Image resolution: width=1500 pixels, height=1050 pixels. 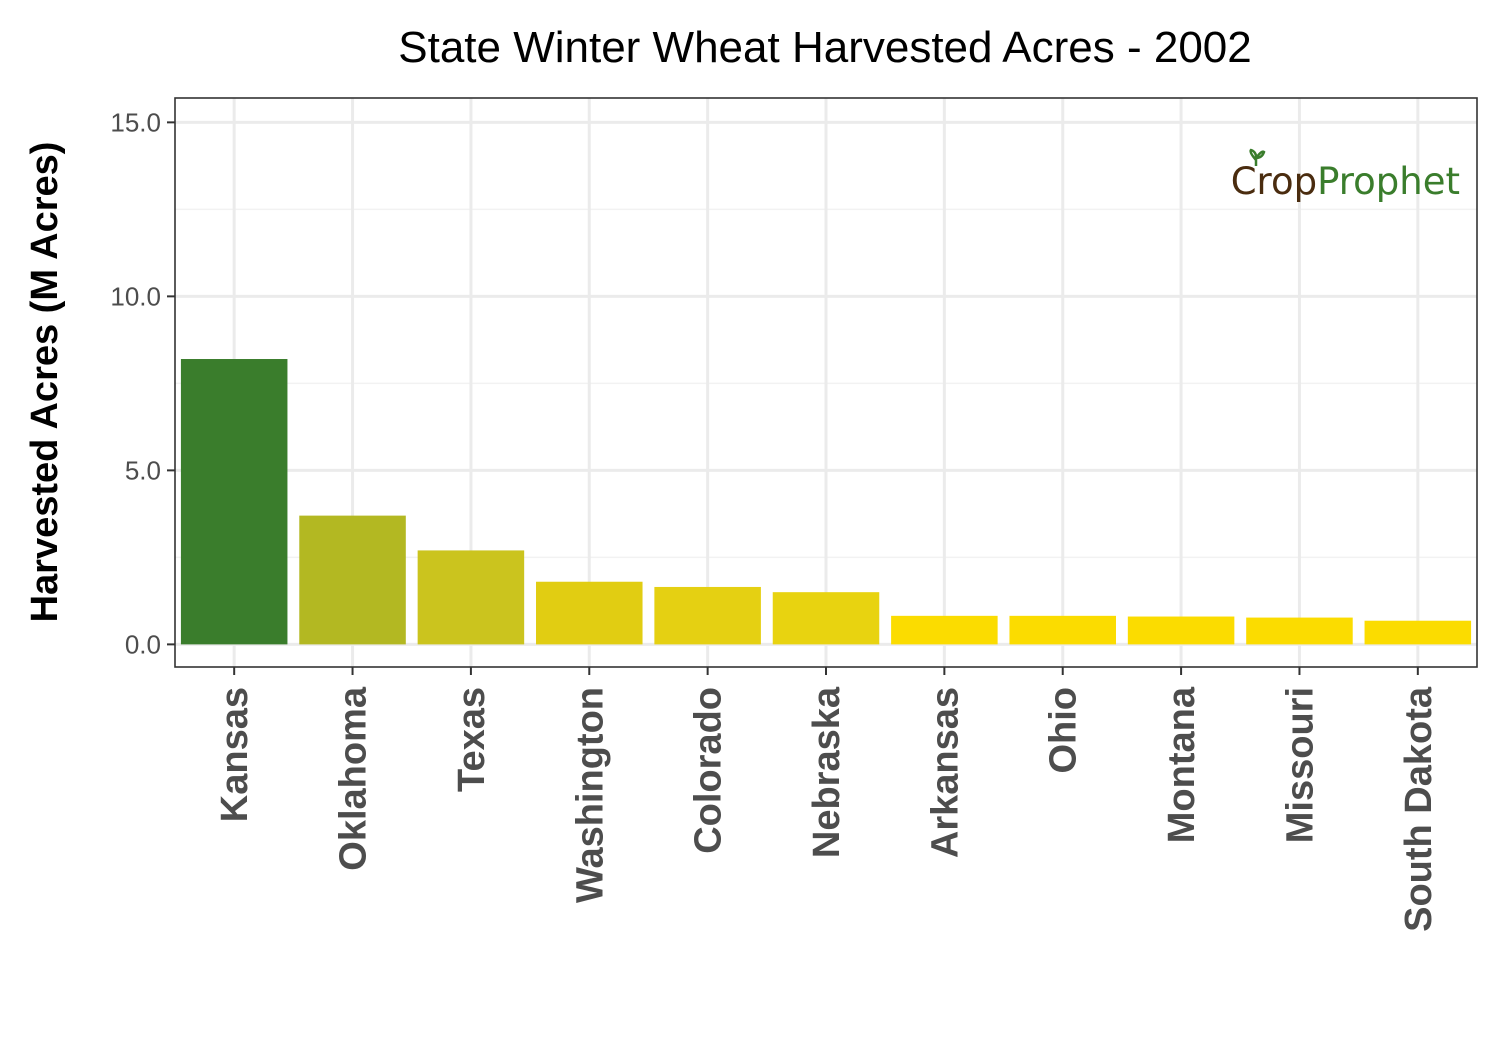 What do you see at coordinates (1257, 157) in the screenshot?
I see `sprout-icon` at bounding box center [1257, 157].